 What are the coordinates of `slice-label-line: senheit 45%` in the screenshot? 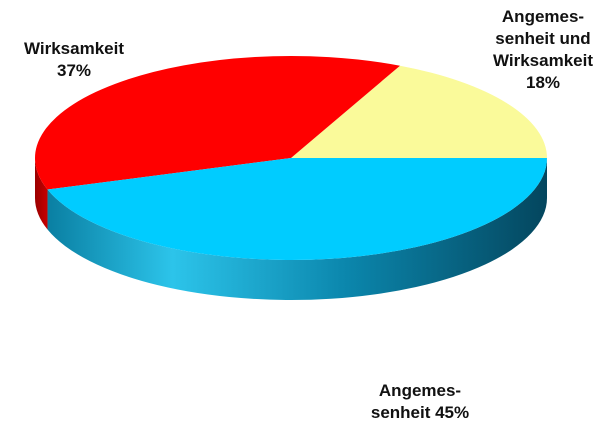 It's located at (420, 412).